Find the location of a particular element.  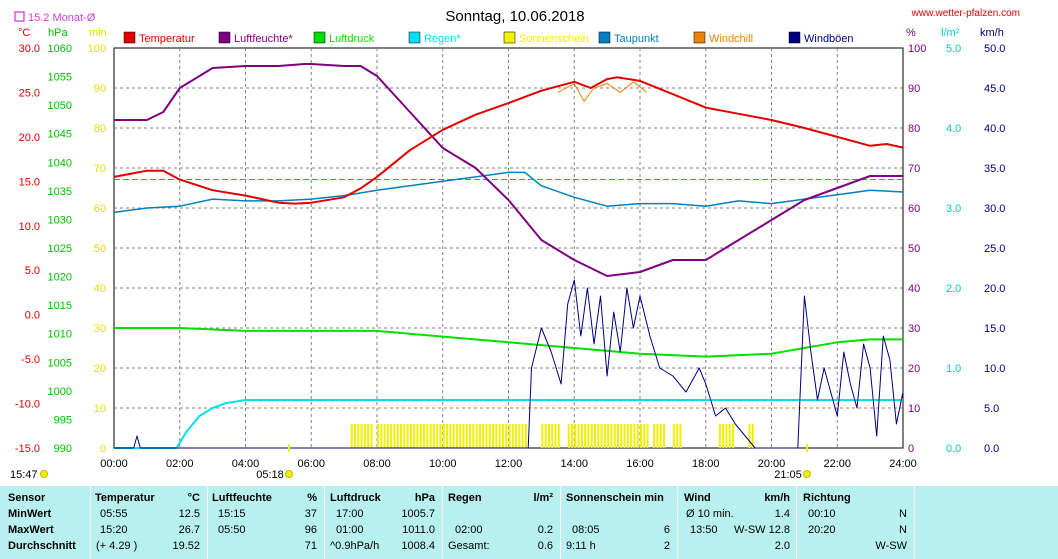

x-tick-label: 18:00 is located at coordinates (706, 464).